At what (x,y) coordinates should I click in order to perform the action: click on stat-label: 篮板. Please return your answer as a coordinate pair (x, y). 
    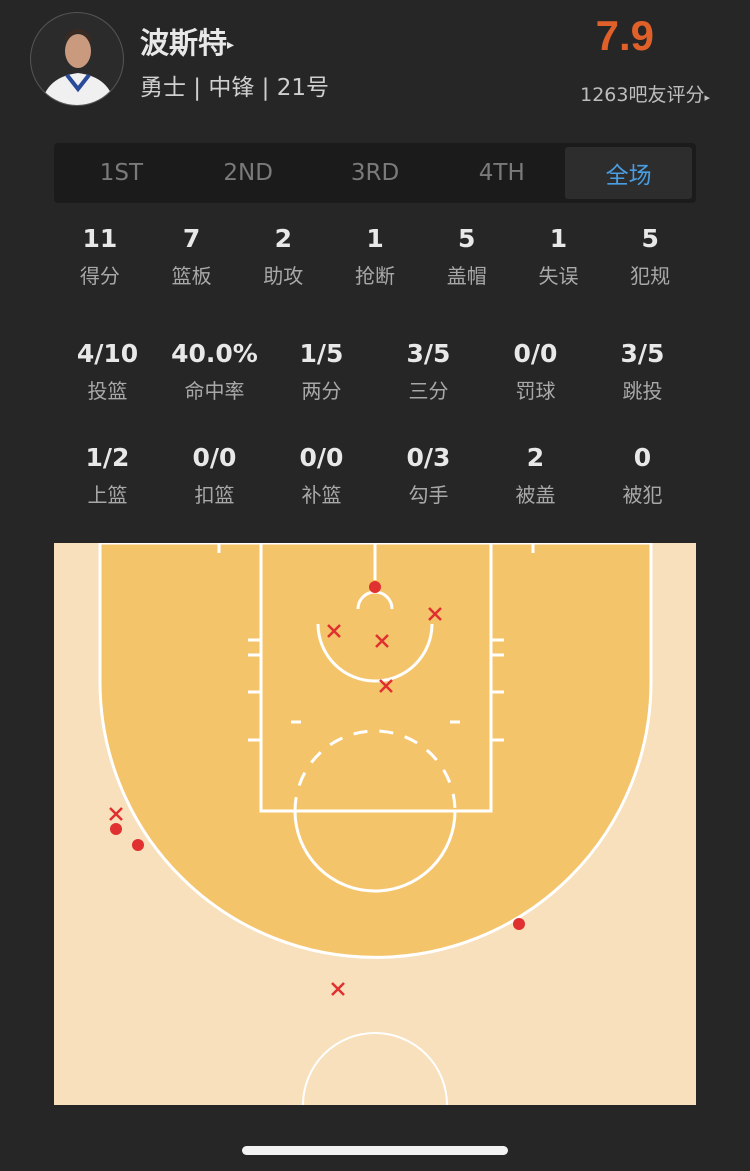
    Looking at the image, I should click on (191, 276).